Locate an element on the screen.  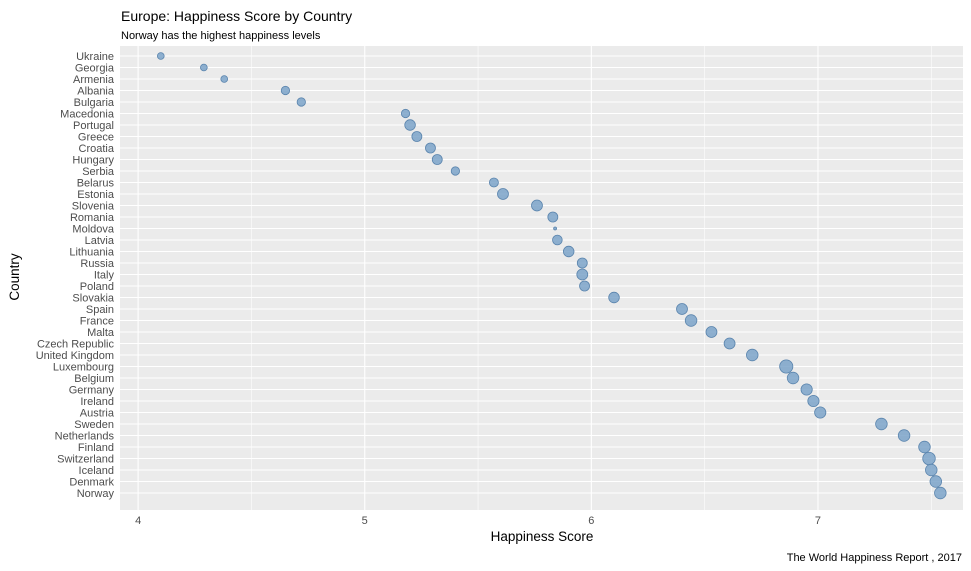
point-finland is located at coordinates (924, 447).